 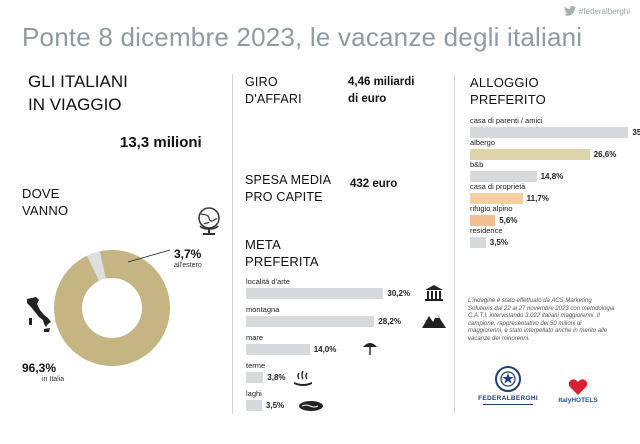 What do you see at coordinates (282, 253) in the screenshot?
I see `destination-label: META PREFERITA` at bounding box center [282, 253].